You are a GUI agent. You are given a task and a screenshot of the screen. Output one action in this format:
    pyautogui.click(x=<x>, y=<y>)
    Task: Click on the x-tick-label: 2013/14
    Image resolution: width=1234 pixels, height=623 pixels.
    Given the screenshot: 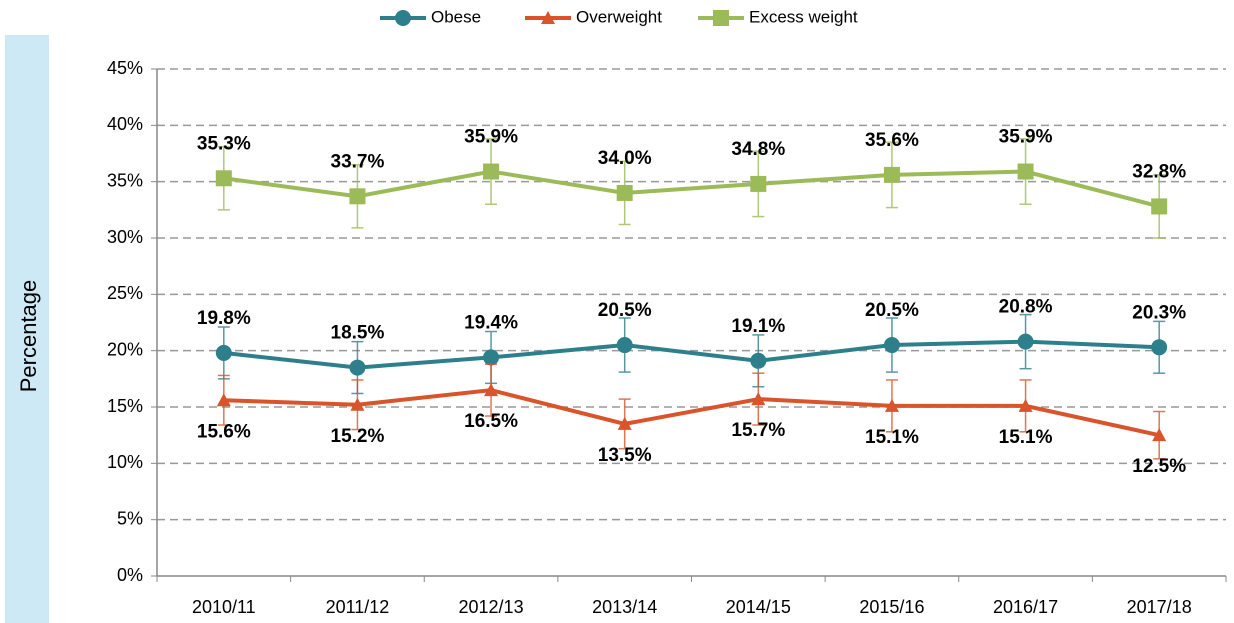 What is the action you would take?
    pyautogui.click(x=624, y=607)
    